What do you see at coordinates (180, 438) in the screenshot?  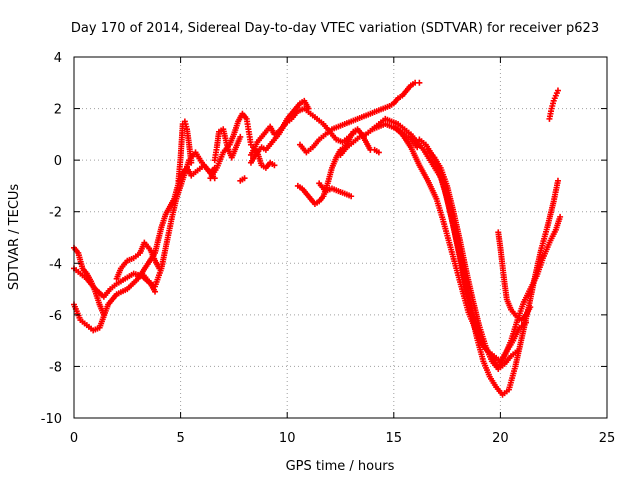 I see `x-tick-label: 5` at bounding box center [180, 438].